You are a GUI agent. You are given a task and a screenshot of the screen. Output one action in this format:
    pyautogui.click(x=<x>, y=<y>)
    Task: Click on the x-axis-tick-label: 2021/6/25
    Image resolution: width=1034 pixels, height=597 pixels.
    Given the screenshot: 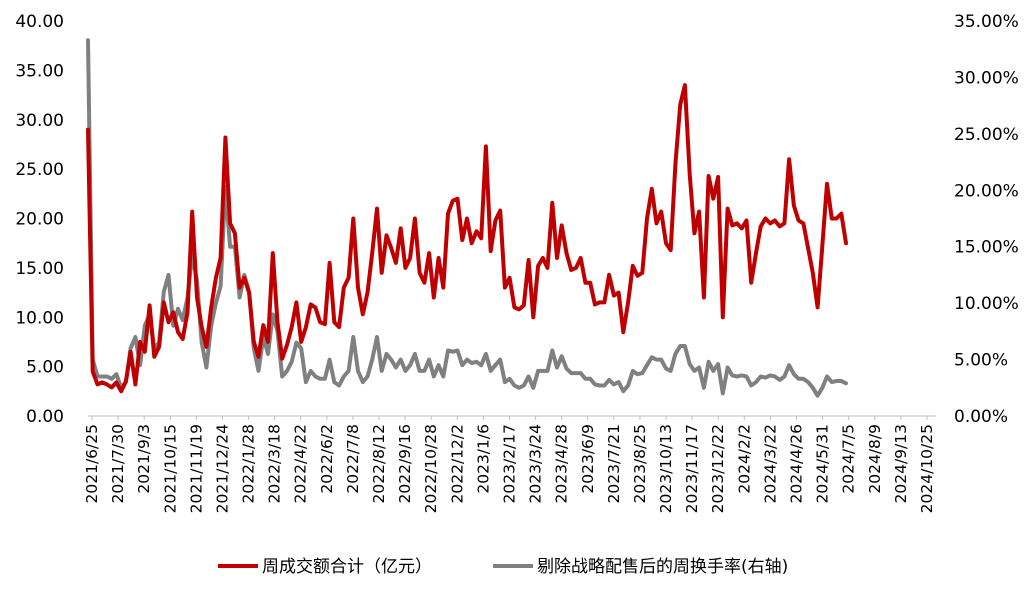 What is the action you would take?
    pyautogui.click(x=92, y=463)
    